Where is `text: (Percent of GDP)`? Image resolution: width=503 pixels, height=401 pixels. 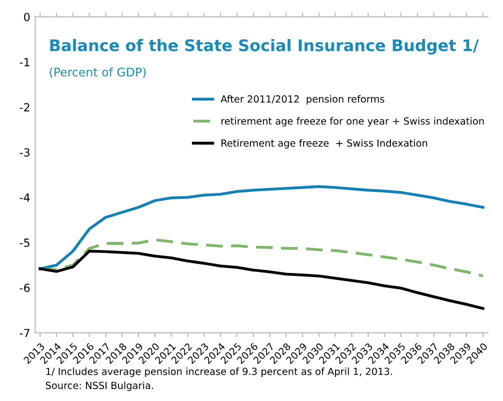 text: (Percent of GDP) is located at coordinates (98, 72).